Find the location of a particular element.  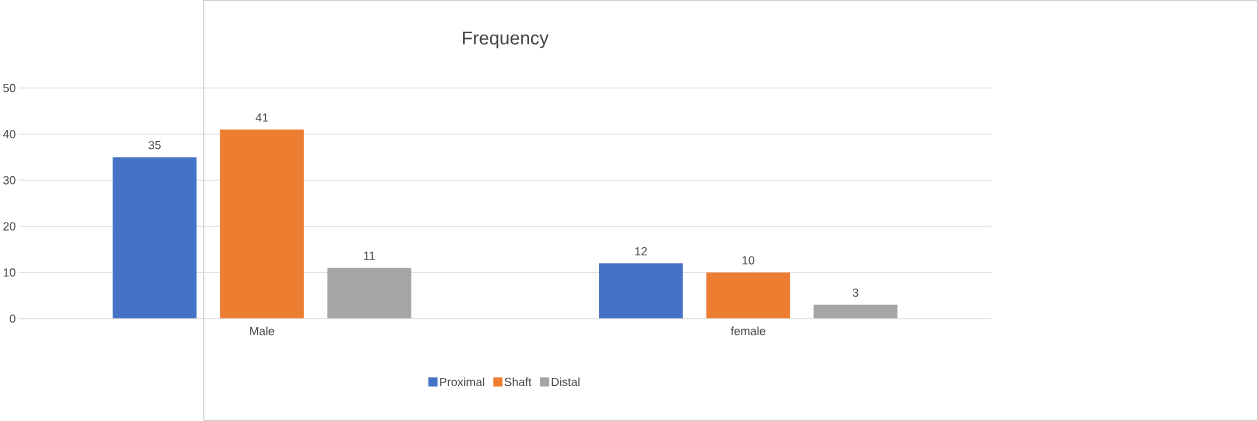

y-tick-label: 10 is located at coordinates (9, 272).